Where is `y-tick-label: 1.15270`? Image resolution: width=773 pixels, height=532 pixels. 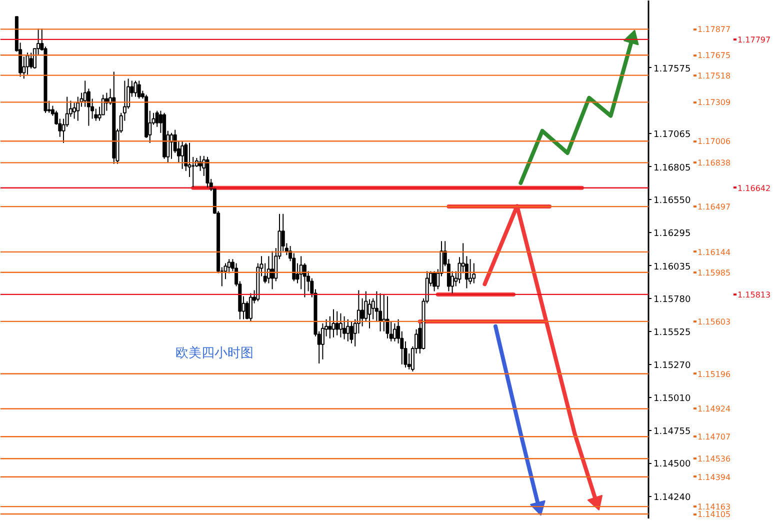
y-tick-label: 1.15270 is located at coordinates (672, 365).